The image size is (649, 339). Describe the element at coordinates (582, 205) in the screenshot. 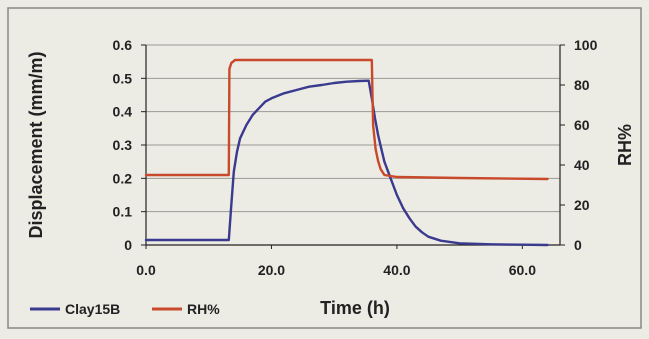

I see `y2-tick-label: 20` at that location.